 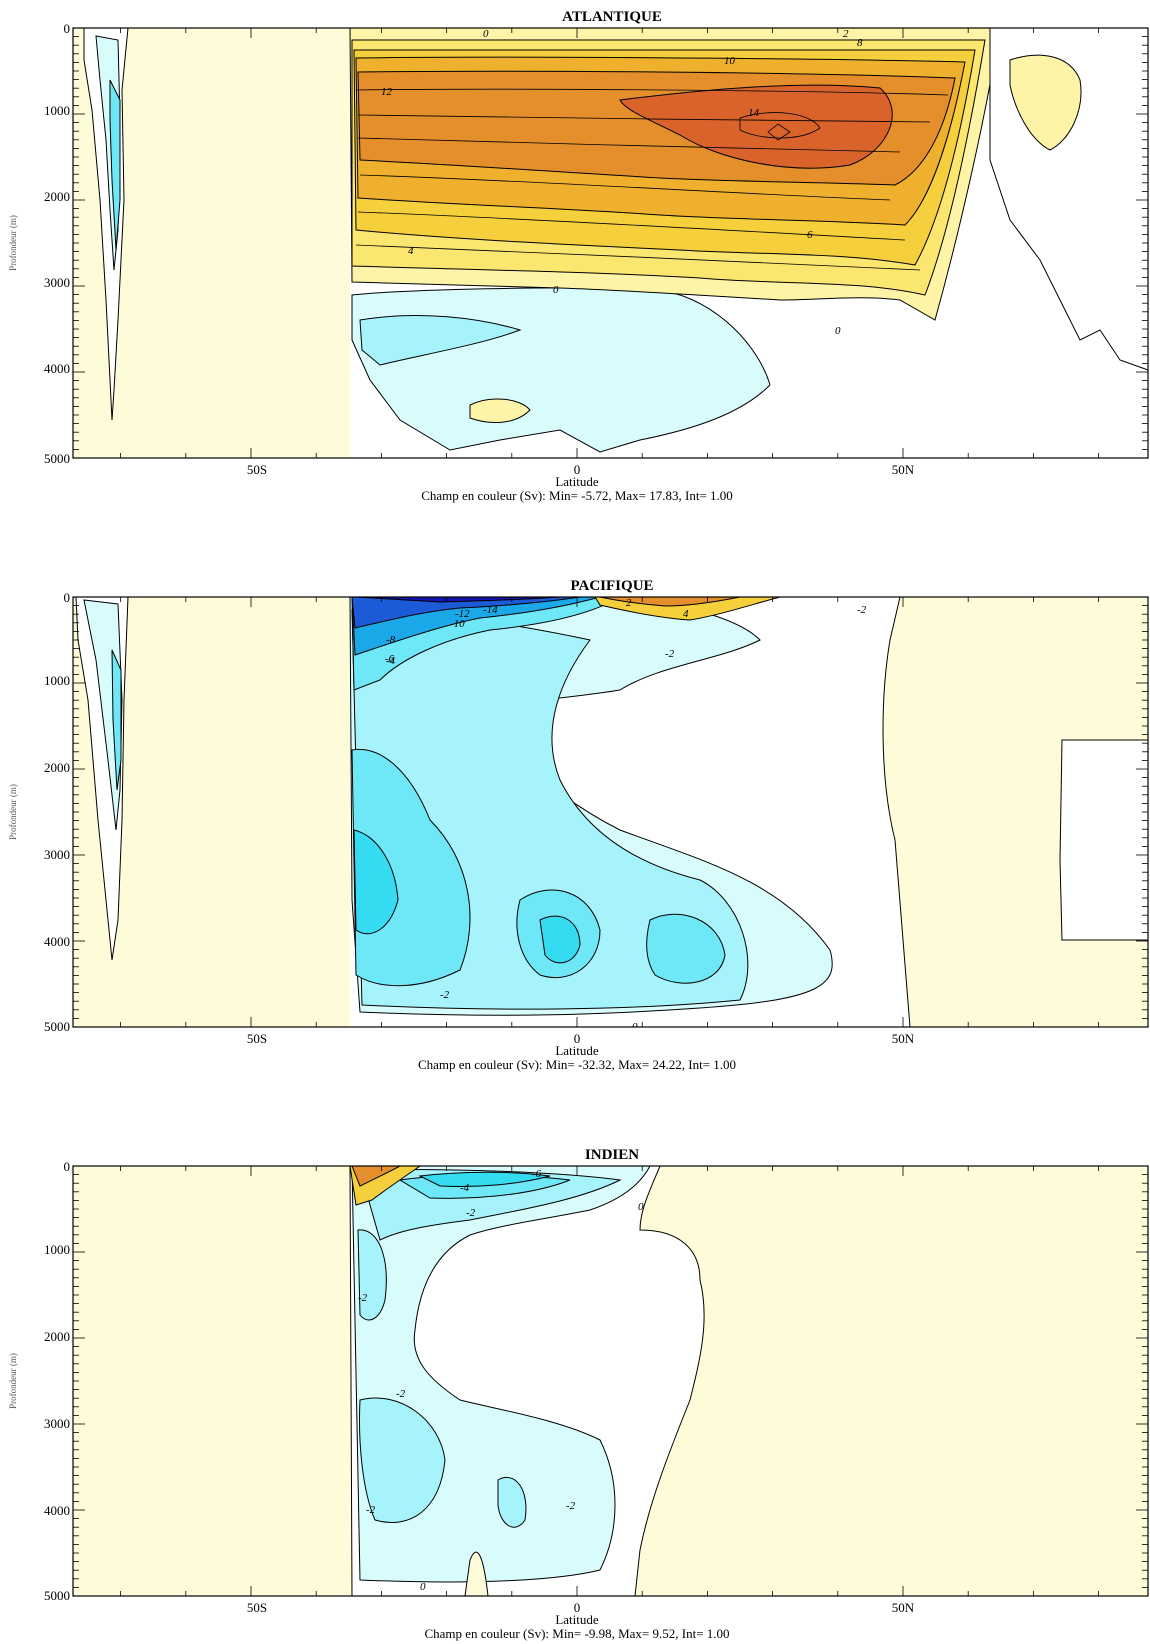 I want to click on contour-lines, so click(x=652, y=179).